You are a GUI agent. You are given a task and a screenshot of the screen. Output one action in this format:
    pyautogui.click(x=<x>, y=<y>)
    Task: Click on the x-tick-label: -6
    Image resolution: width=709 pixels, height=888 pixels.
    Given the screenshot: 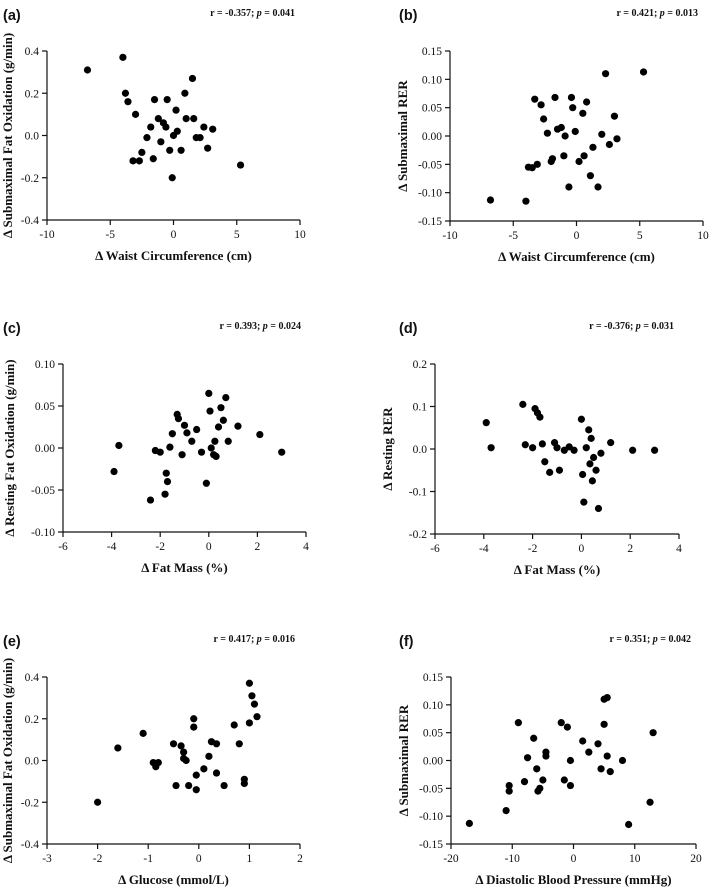 What is the action you would take?
    pyautogui.click(x=435, y=549)
    